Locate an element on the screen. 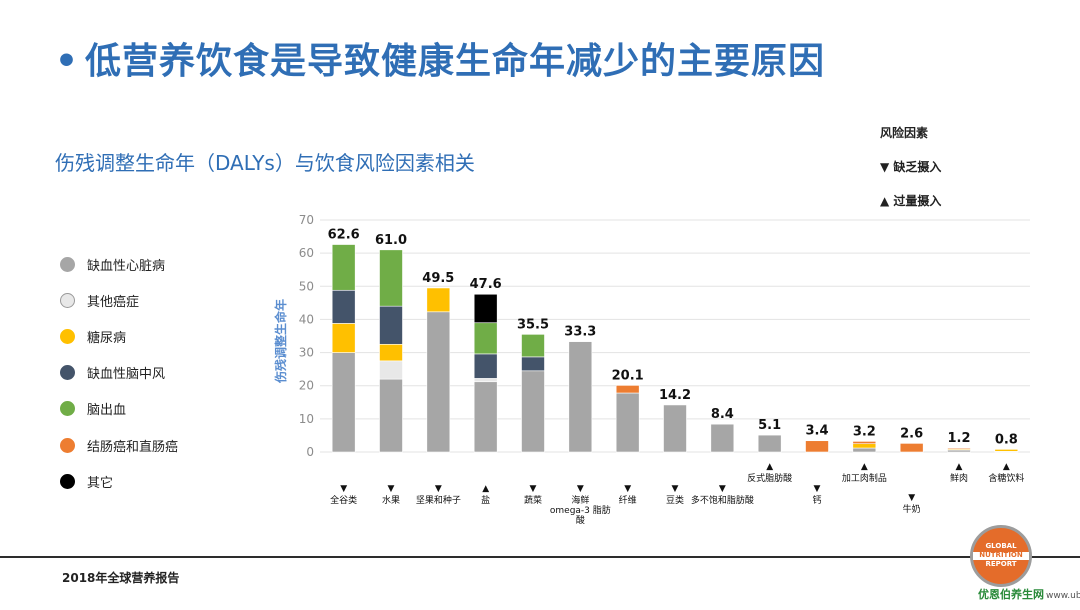 This screenshot has width=1080, height=610. legend-label: 缺血性脑中风 is located at coordinates (126, 375).